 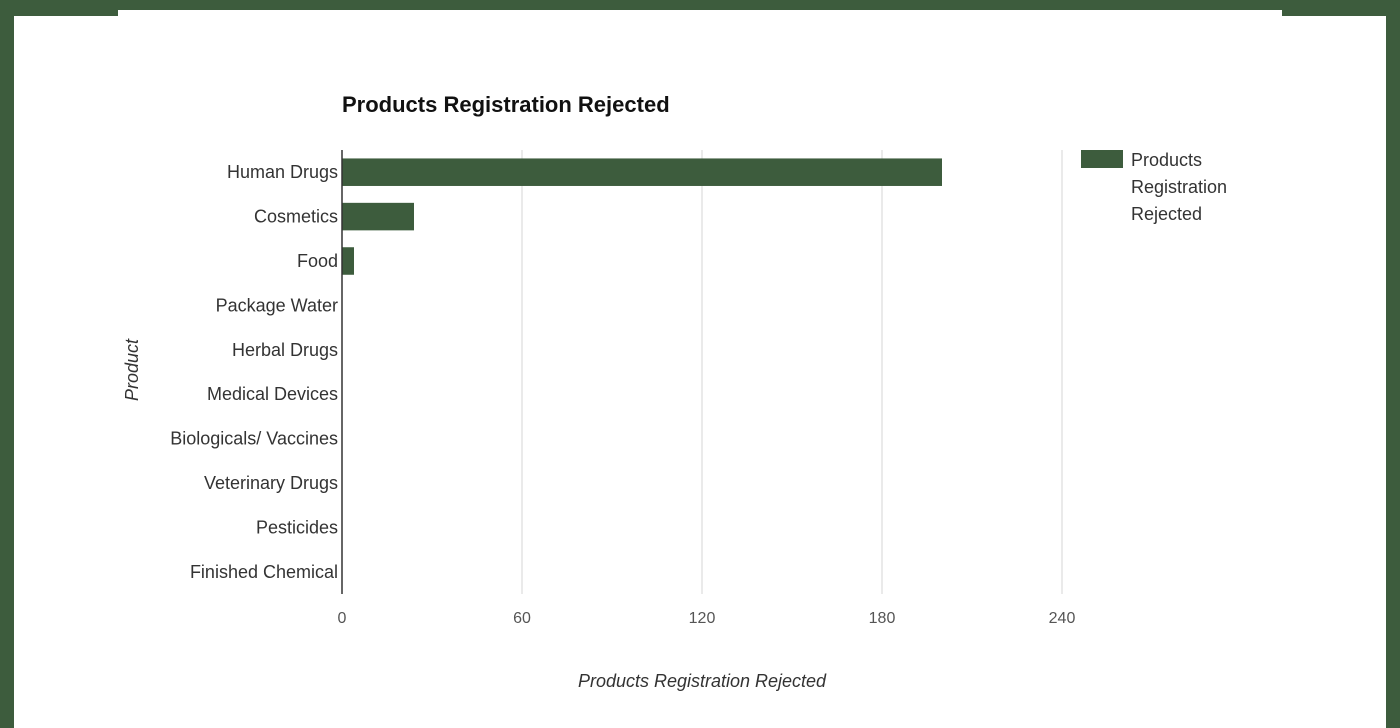 I want to click on x-tick-label: 240, so click(x=1062, y=618).